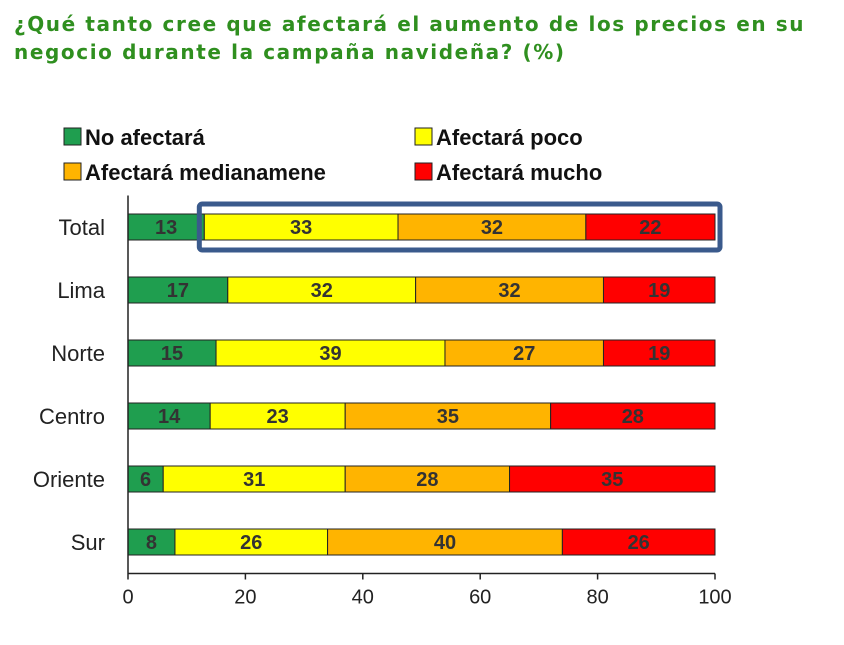 The width and height of the screenshot is (844, 645). I want to click on data-label: 33, so click(301, 228).